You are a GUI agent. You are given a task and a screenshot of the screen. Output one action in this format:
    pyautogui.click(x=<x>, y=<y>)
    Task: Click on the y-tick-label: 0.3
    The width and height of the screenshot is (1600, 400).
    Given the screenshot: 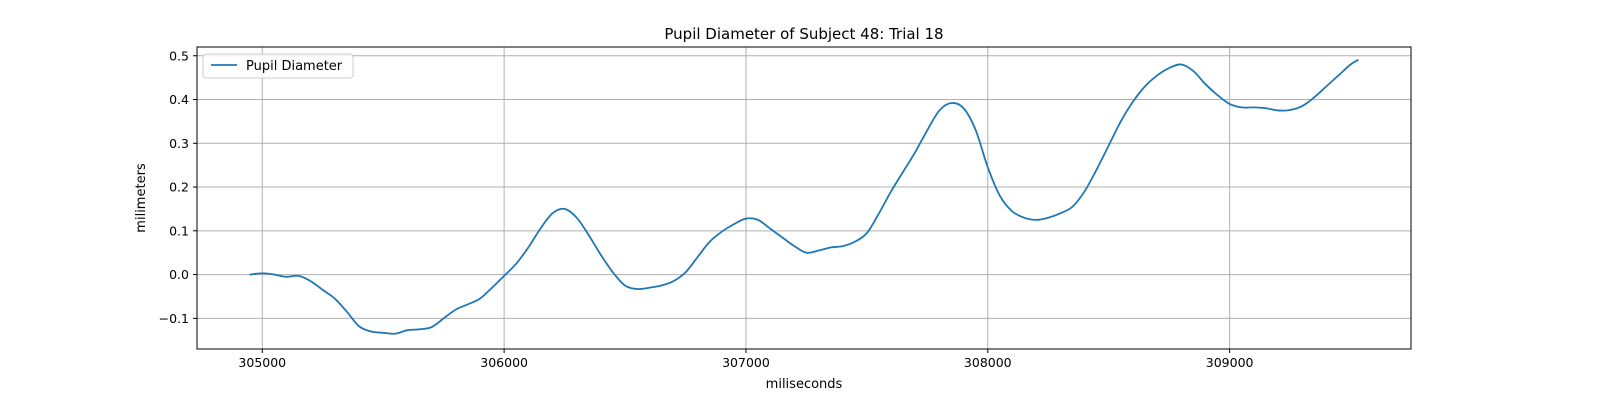 What is the action you would take?
    pyautogui.click(x=179, y=143)
    